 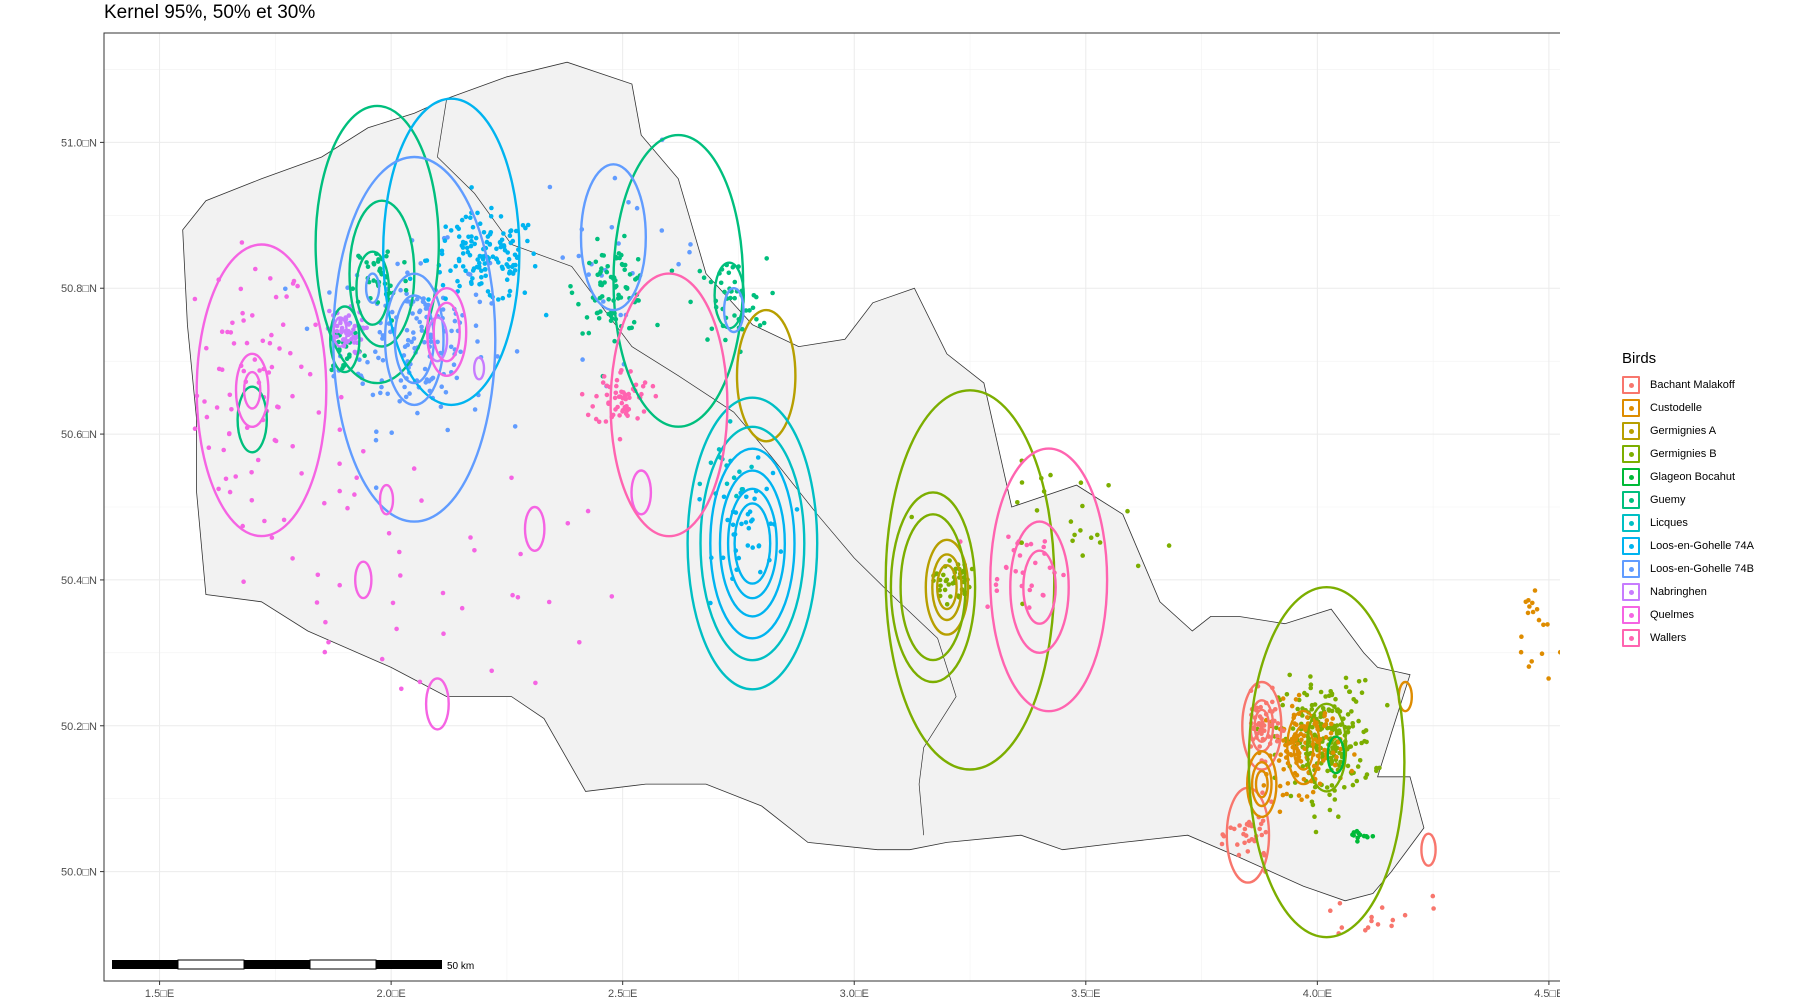 What do you see at coordinates (1639, 358) in the screenshot?
I see `legend-title: Birds` at bounding box center [1639, 358].